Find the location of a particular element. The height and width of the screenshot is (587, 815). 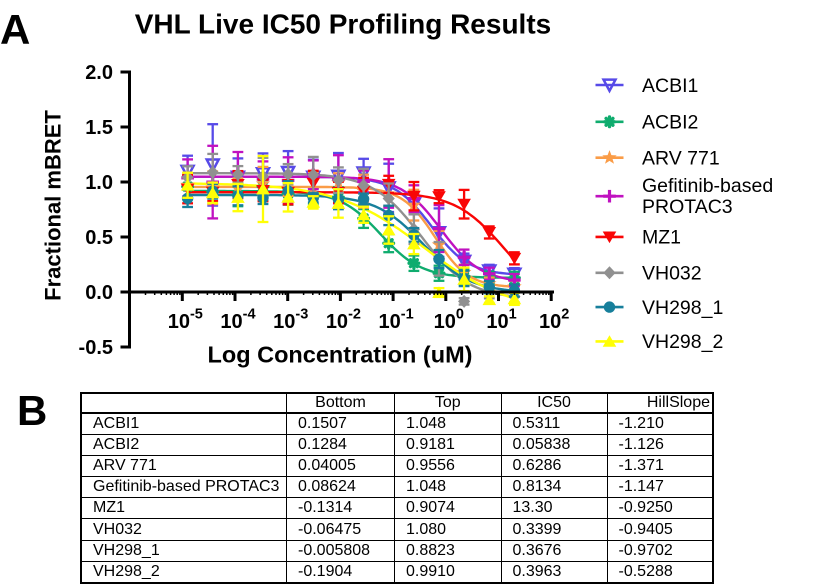

svg-text: 10⁻¹ is located at coordinates (396, 320).